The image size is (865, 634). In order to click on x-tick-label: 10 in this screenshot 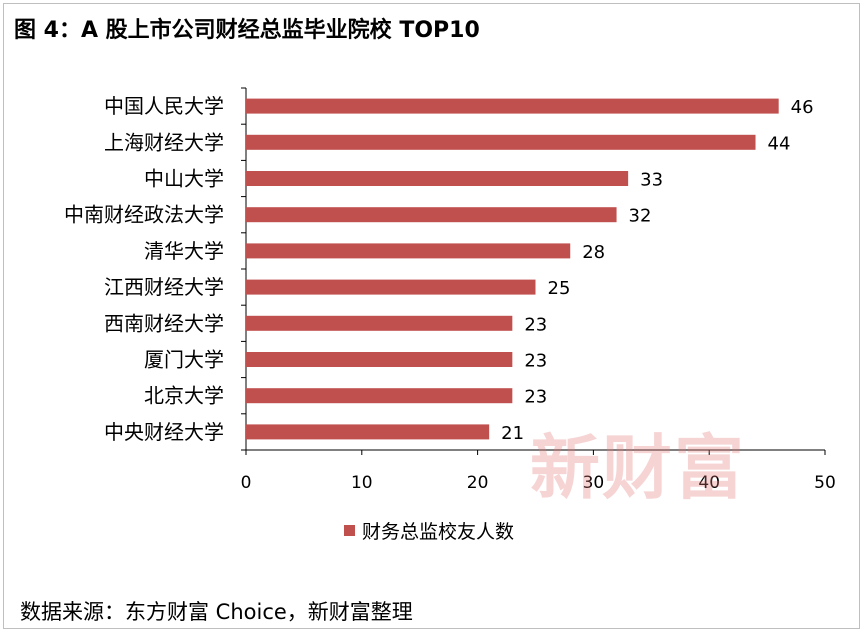, I will do `click(362, 483)`.